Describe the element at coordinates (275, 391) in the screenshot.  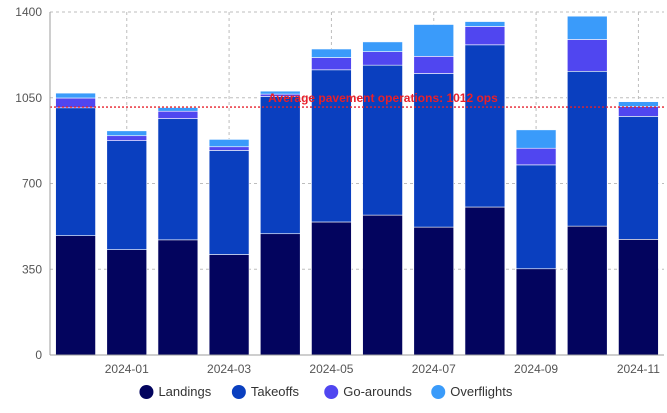
I see `legend-label: Takeoffs` at that location.